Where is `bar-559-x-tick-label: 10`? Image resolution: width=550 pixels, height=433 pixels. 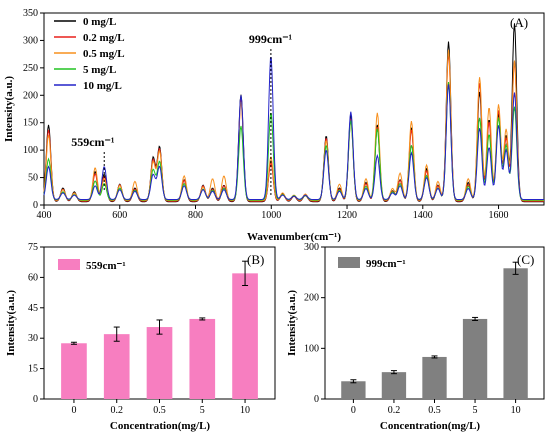
bar-559-x-tick-label: 10 is located at coordinates (245, 410).